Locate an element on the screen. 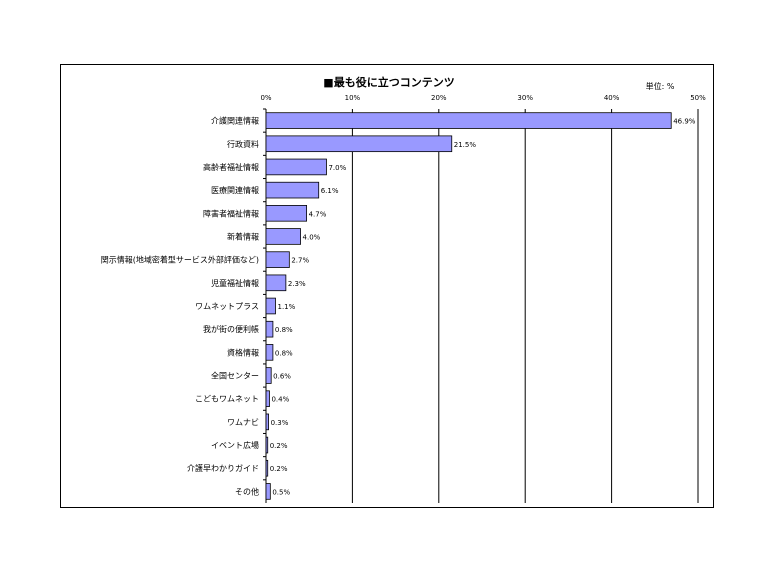 The height and width of the screenshot is (576, 768). x-tick-labels: 0% 10% 20% 30% 40% 50% is located at coordinates (483, 98).